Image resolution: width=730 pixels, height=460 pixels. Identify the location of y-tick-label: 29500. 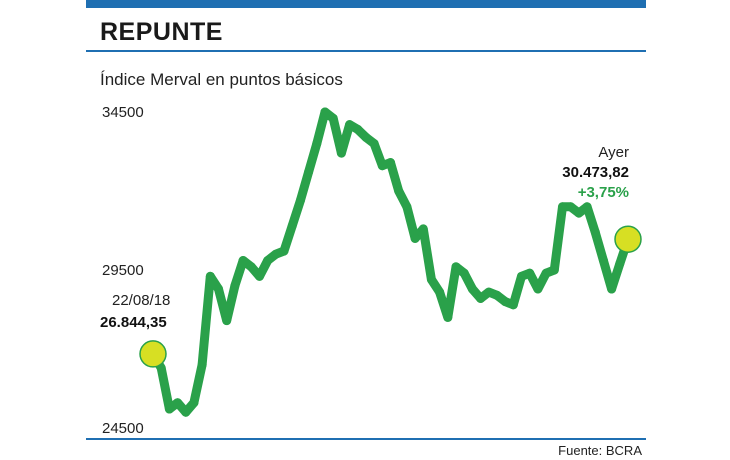
(123, 270).